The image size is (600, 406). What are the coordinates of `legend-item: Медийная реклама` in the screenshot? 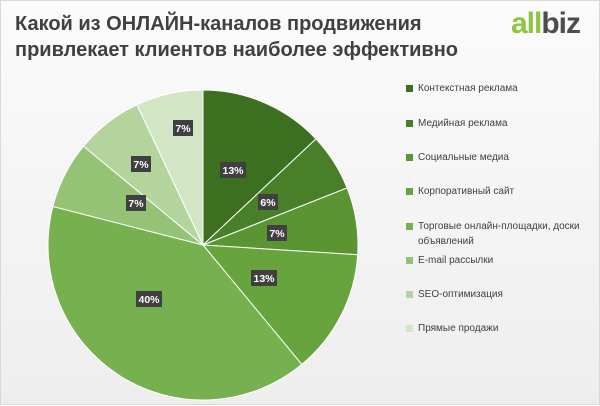 It's located at (498, 133).